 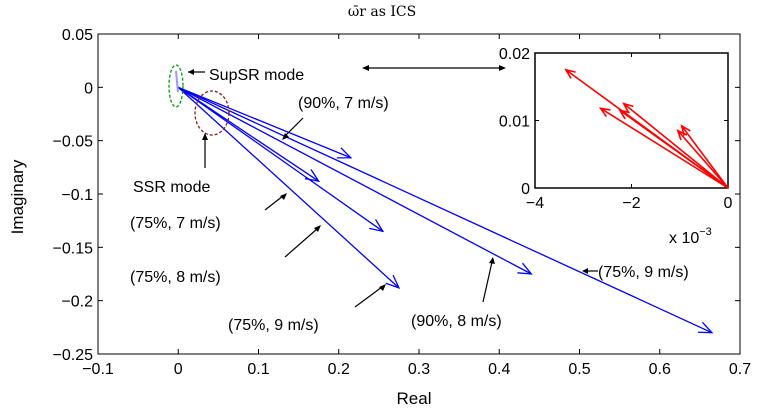 What do you see at coordinates (631, 203) in the screenshot?
I see `x-tick-label: −2` at bounding box center [631, 203].